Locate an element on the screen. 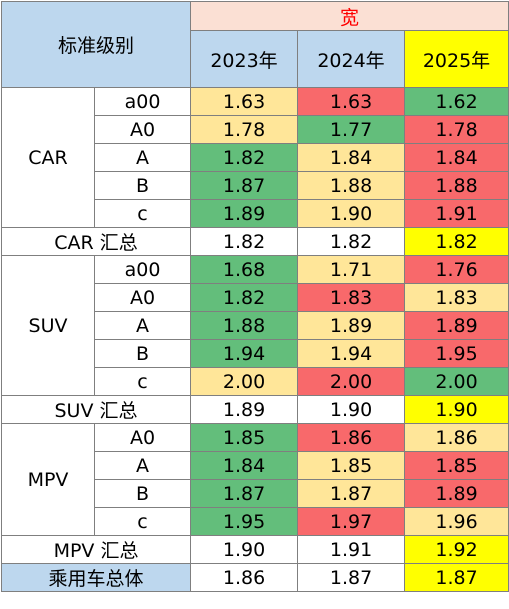  table-row: c 2.00 2.00 2.00 is located at coordinates (255, 381).